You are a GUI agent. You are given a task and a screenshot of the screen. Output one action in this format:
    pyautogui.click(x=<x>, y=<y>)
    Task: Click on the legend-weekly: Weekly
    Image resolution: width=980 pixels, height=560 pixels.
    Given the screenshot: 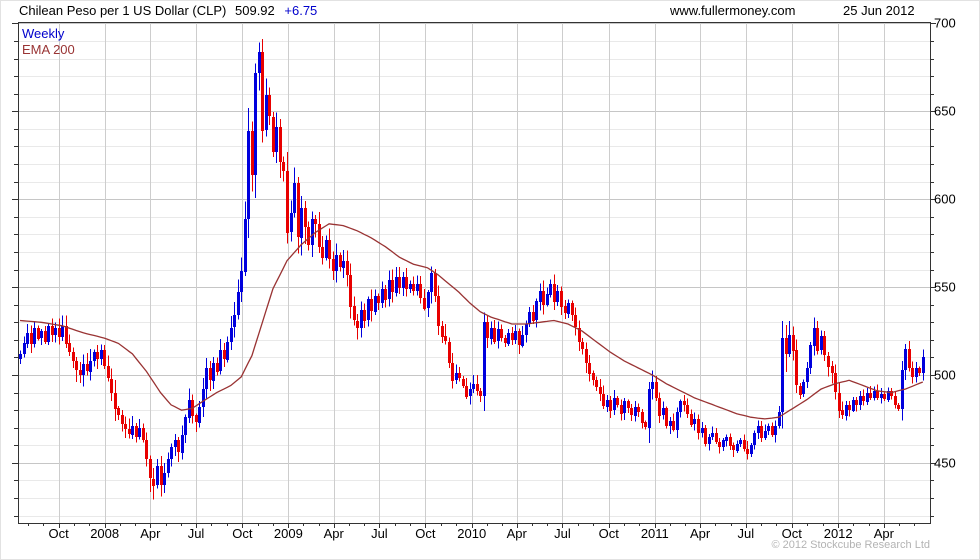 What is the action you would take?
    pyautogui.click(x=43, y=33)
    